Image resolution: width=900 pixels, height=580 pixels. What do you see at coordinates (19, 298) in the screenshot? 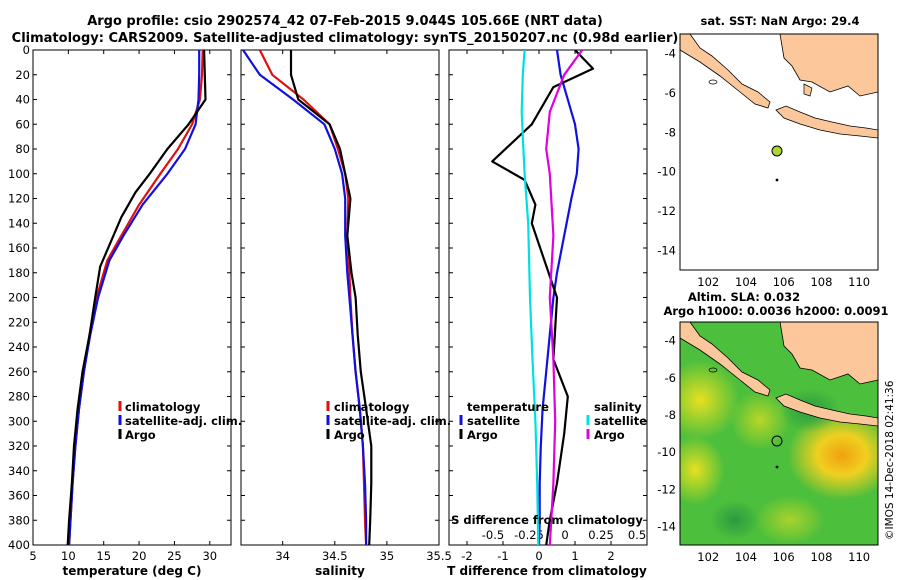
I see `y-tick-label: 200` at bounding box center [19, 298].